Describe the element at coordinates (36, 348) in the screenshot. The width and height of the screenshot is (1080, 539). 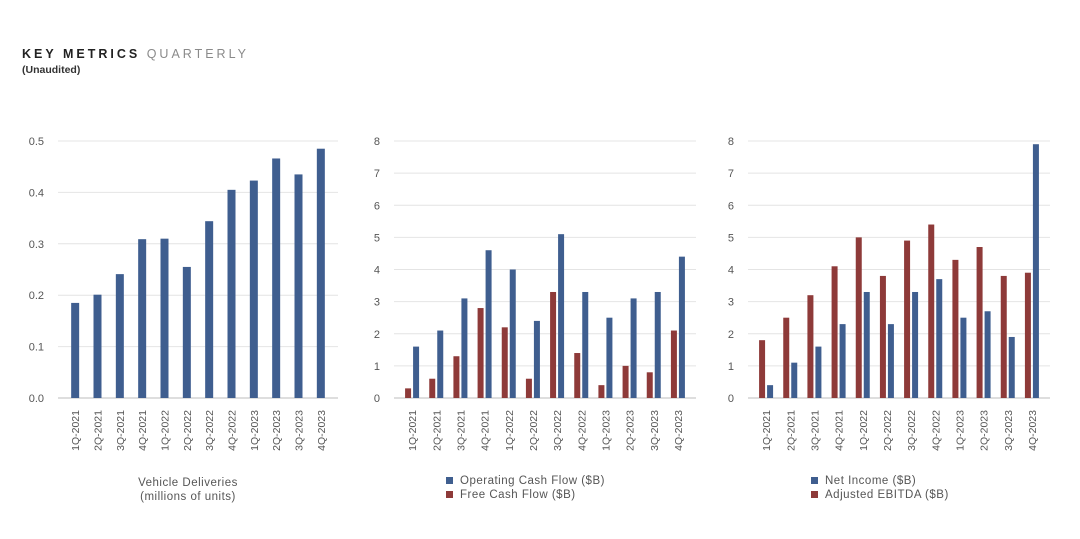
I see `y-tick-label: 0.1` at that location.